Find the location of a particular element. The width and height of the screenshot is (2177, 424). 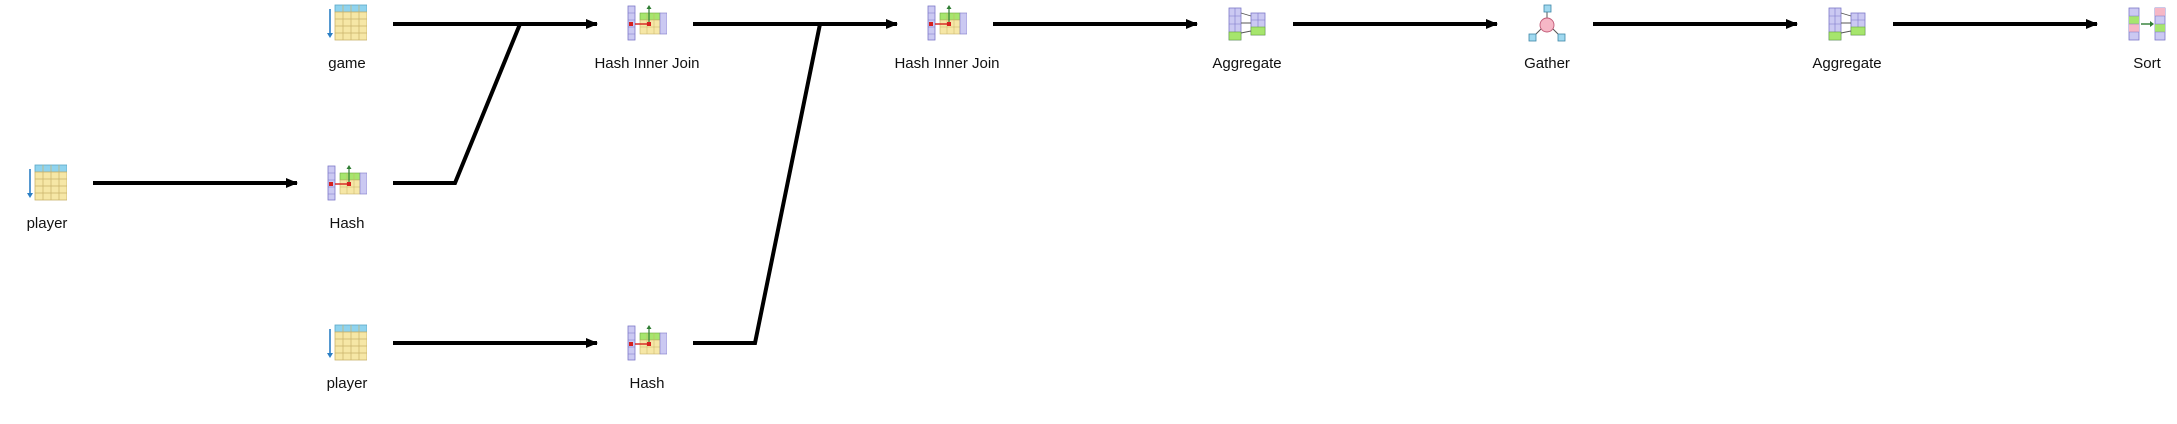

node-label: Gather is located at coordinates (1547, 63).